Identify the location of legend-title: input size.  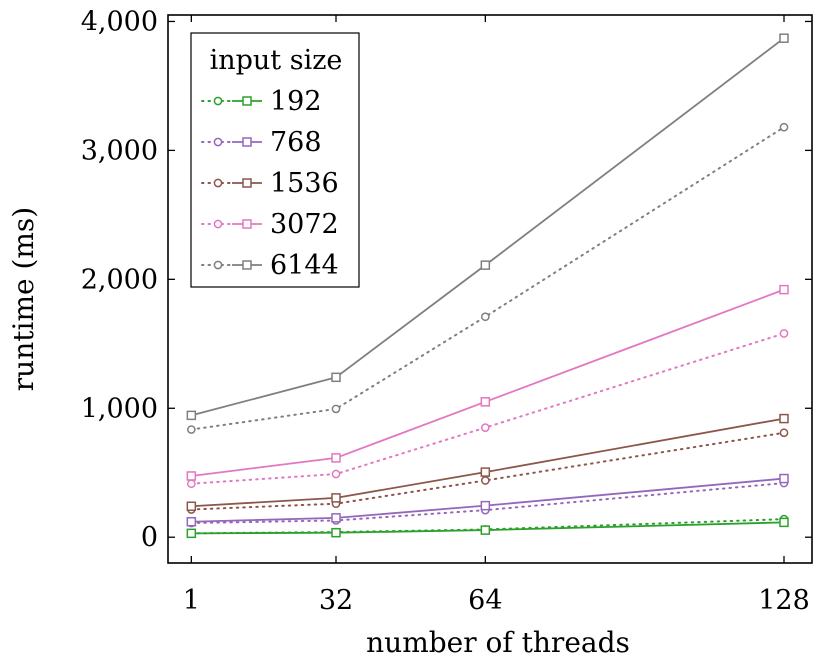
(276, 60).